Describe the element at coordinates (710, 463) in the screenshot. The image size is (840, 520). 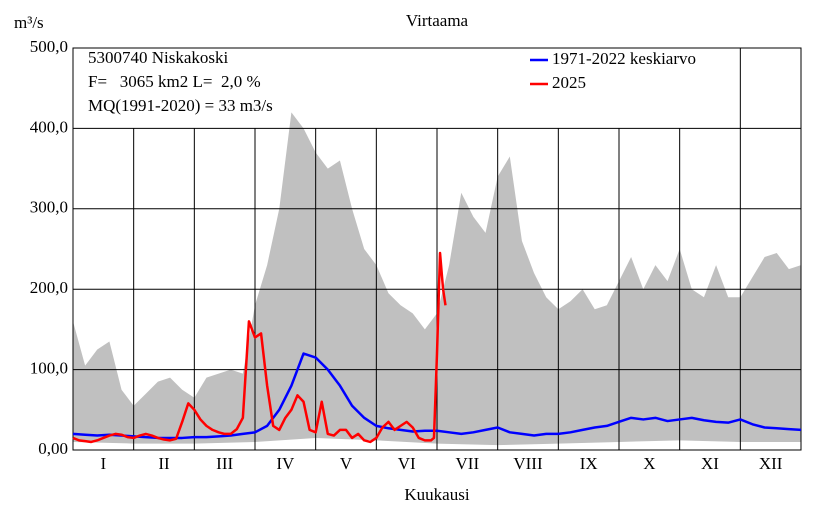
I see `x-tick-label: XI` at that location.